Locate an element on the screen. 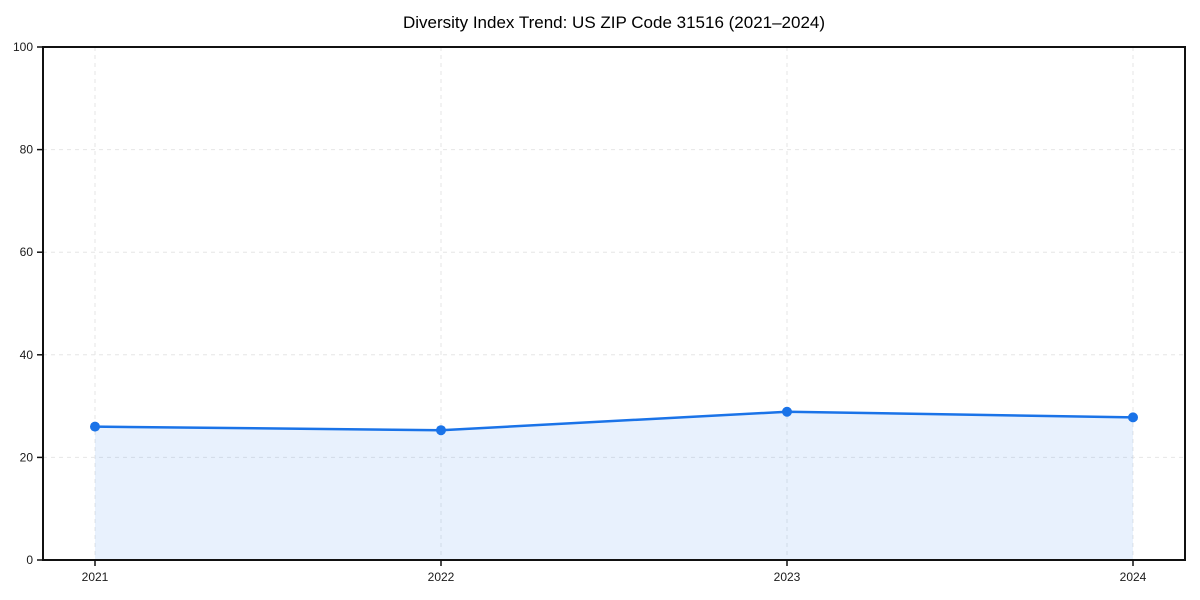 Image resolution: width=1200 pixels, height=600 pixels. y-ticklabel-0: 0 is located at coordinates (29, 560).